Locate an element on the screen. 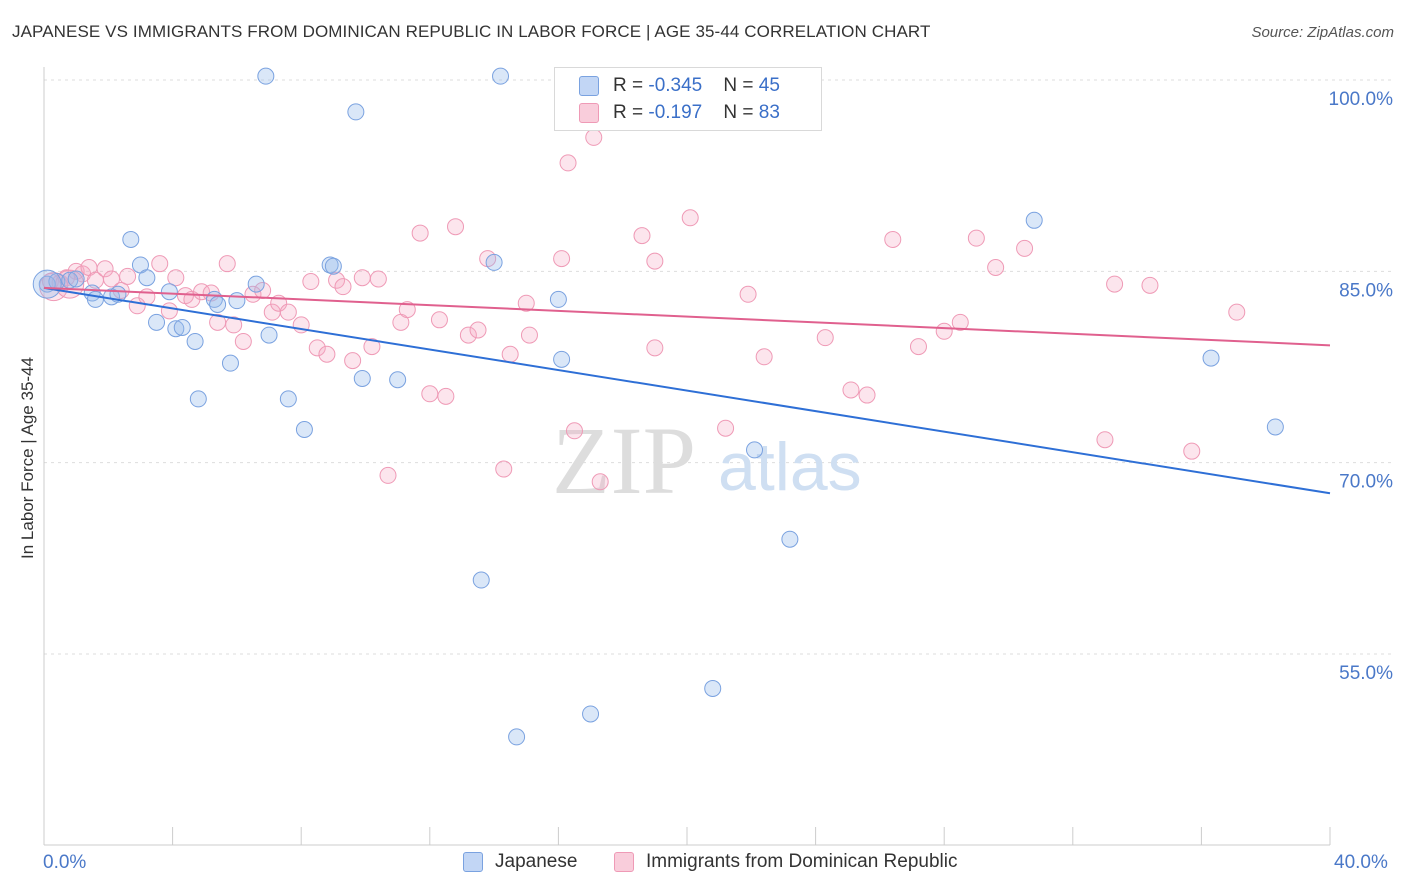 The width and height of the screenshot is (1406, 892). legend-r-value: -0.345 is located at coordinates (675, 85).